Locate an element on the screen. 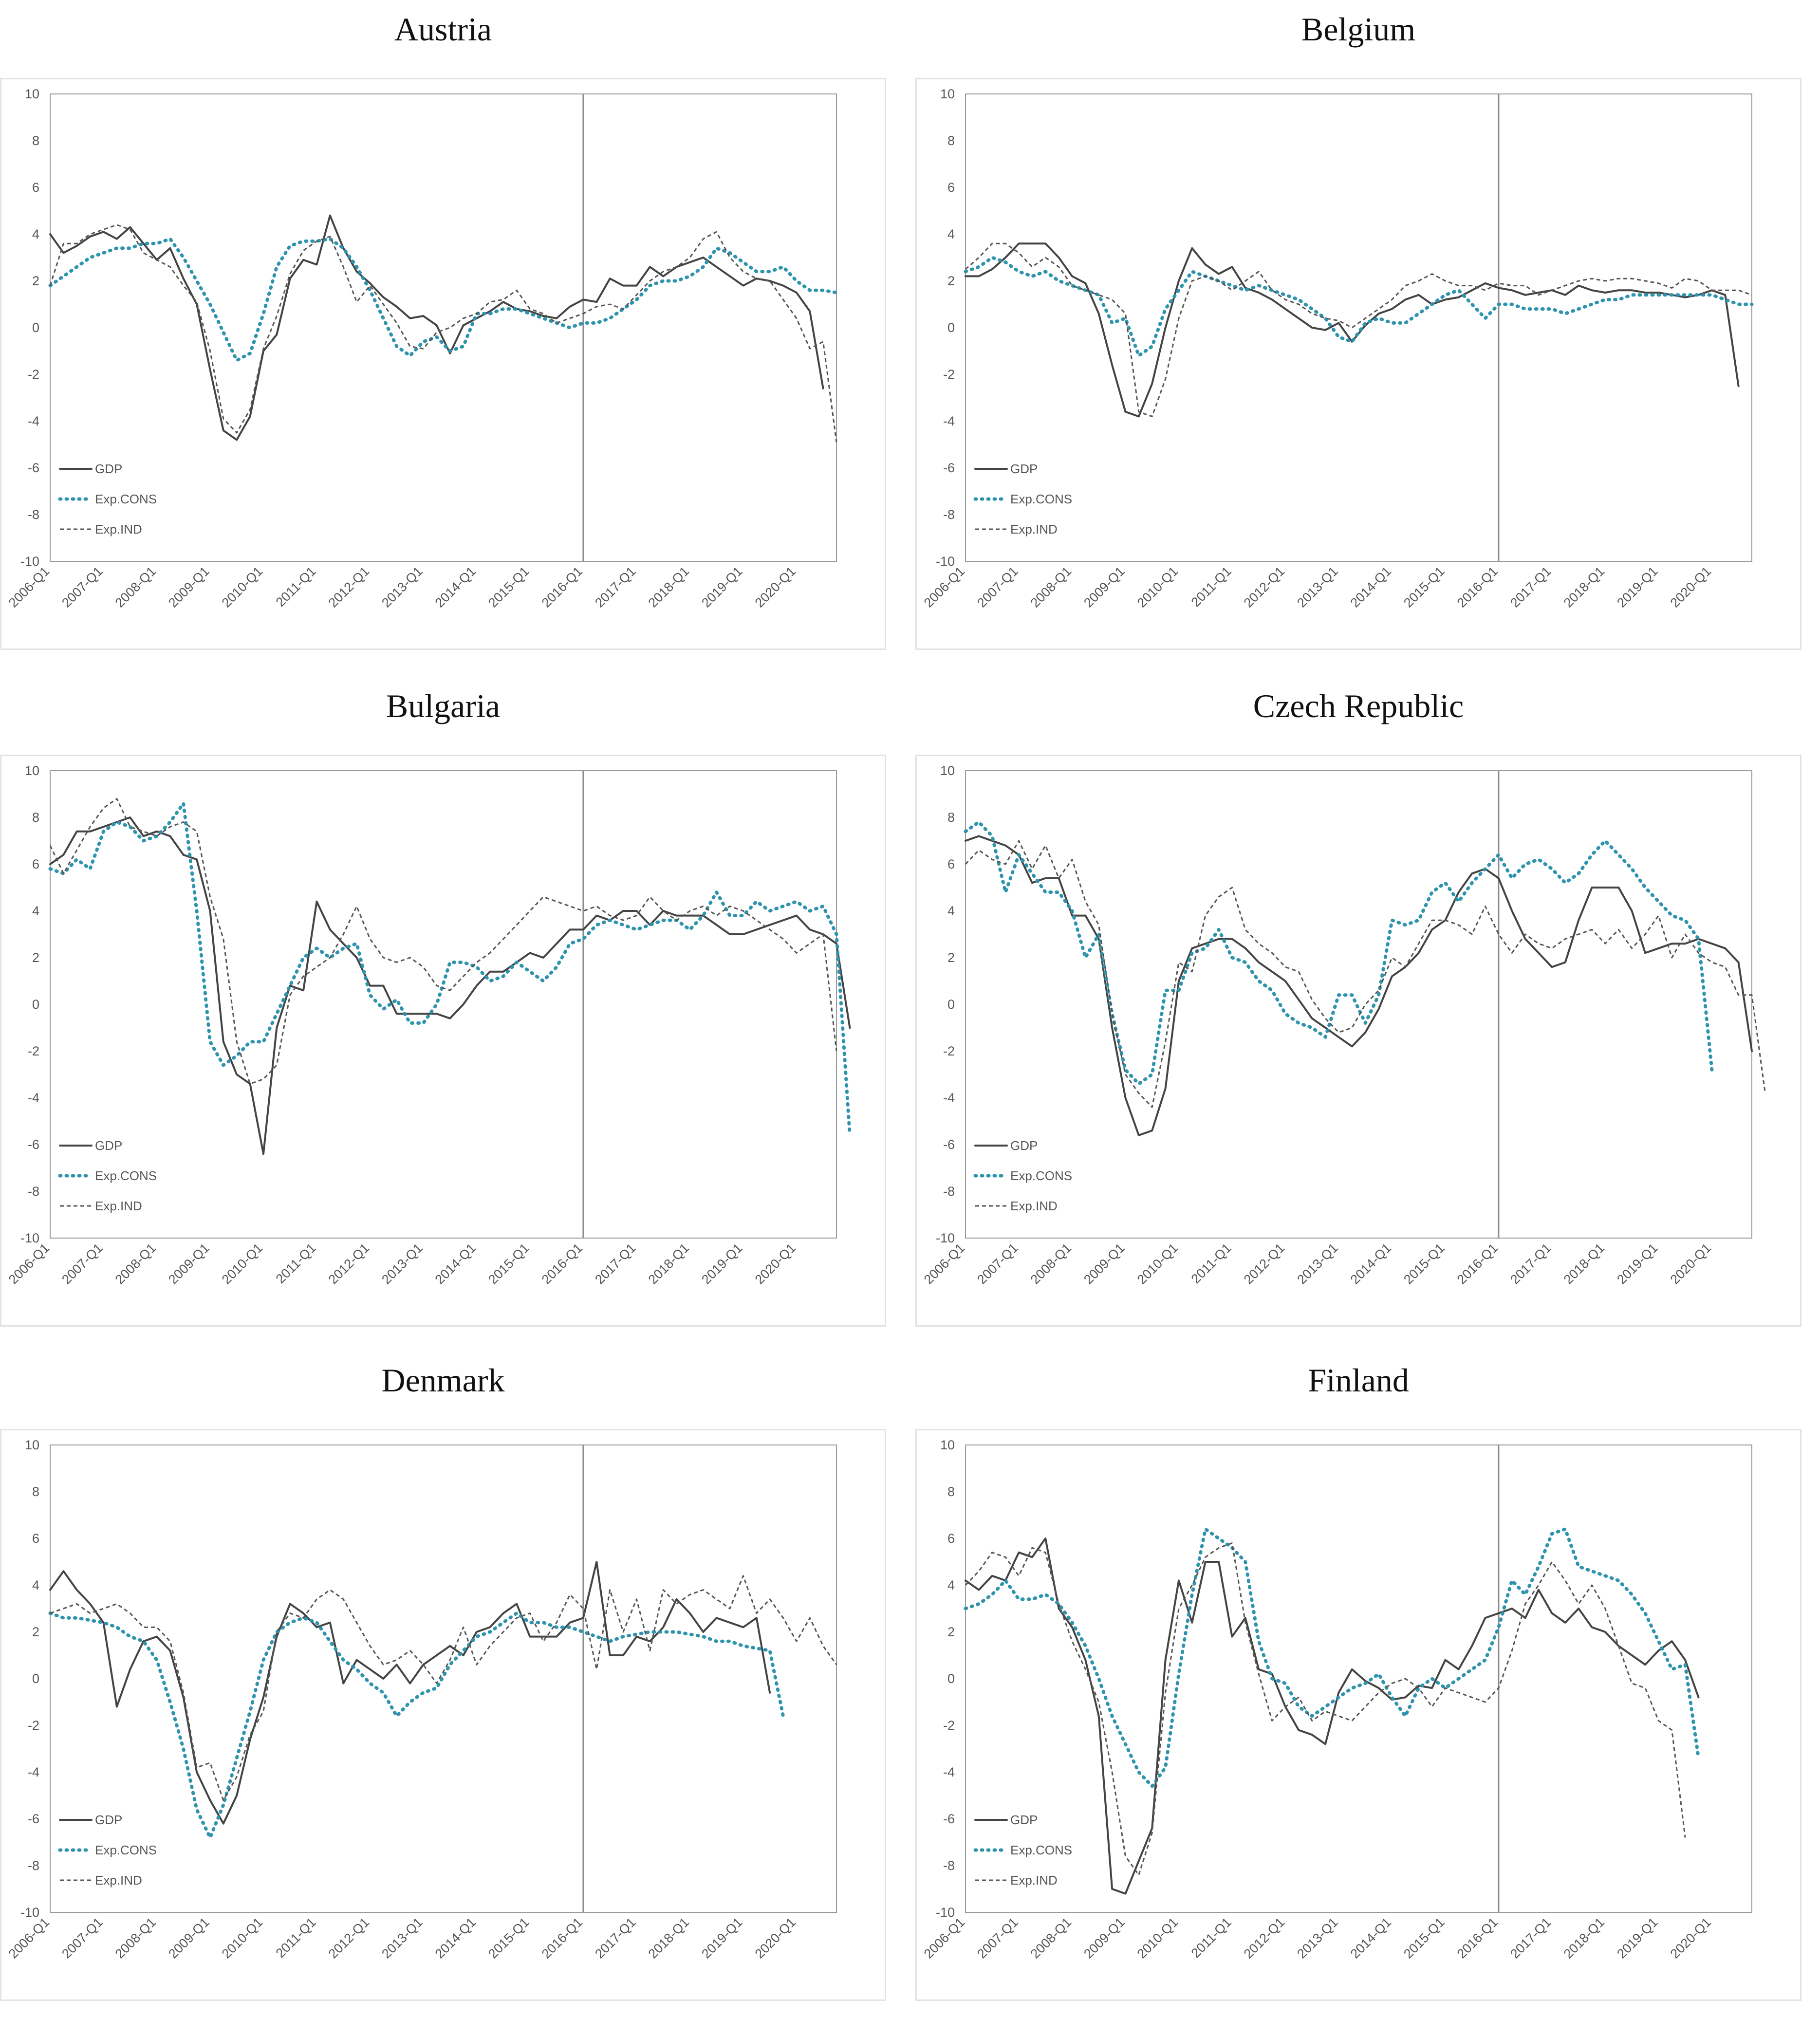 This screenshot has height=2018, width=1820. series-line-gdp is located at coordinates (1352, 330).